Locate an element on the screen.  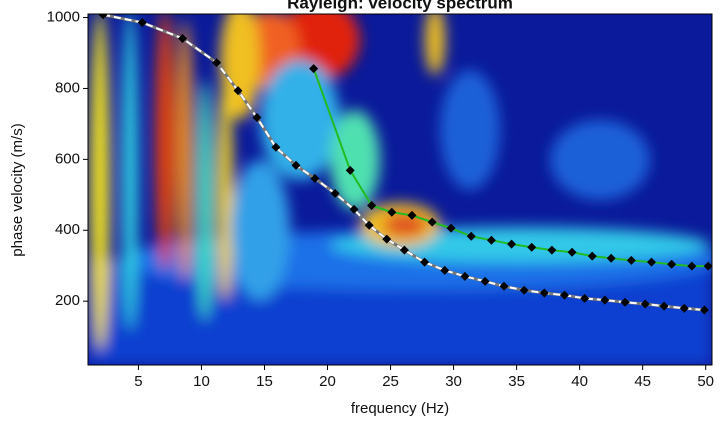
x-tick-label: 30 is located at coordinates (453, 381).